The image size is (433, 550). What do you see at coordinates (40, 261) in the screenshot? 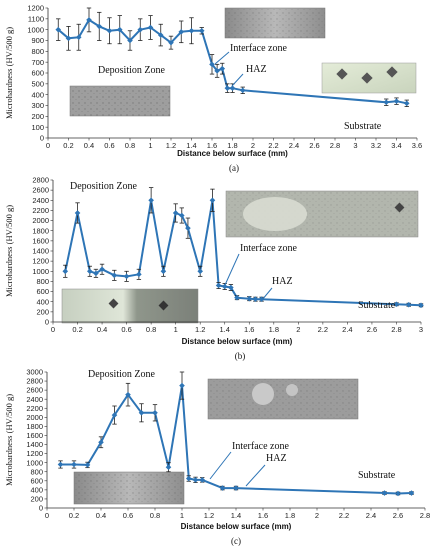
I see `y-tick-label: 1200` at bounding box center [40, 261].